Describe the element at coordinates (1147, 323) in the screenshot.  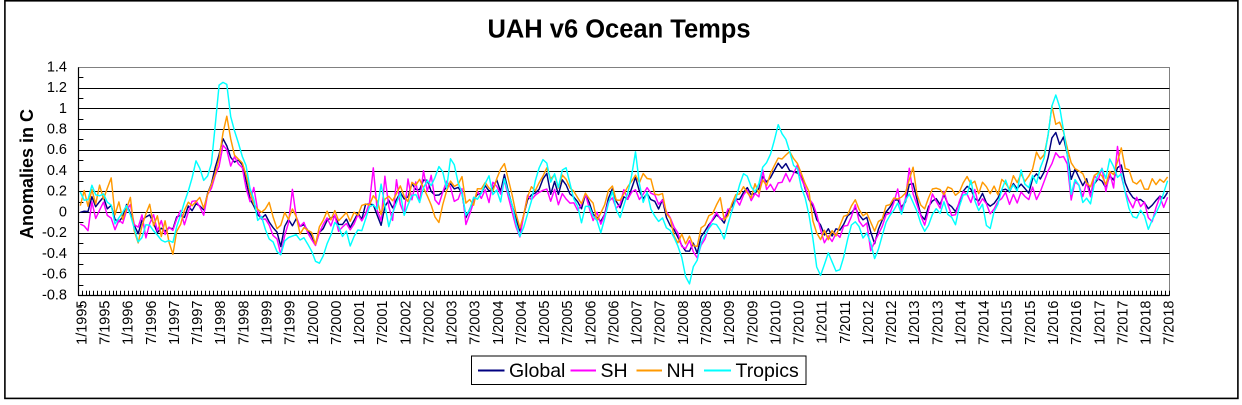
I see `svg-text: 1/2018` at that location.